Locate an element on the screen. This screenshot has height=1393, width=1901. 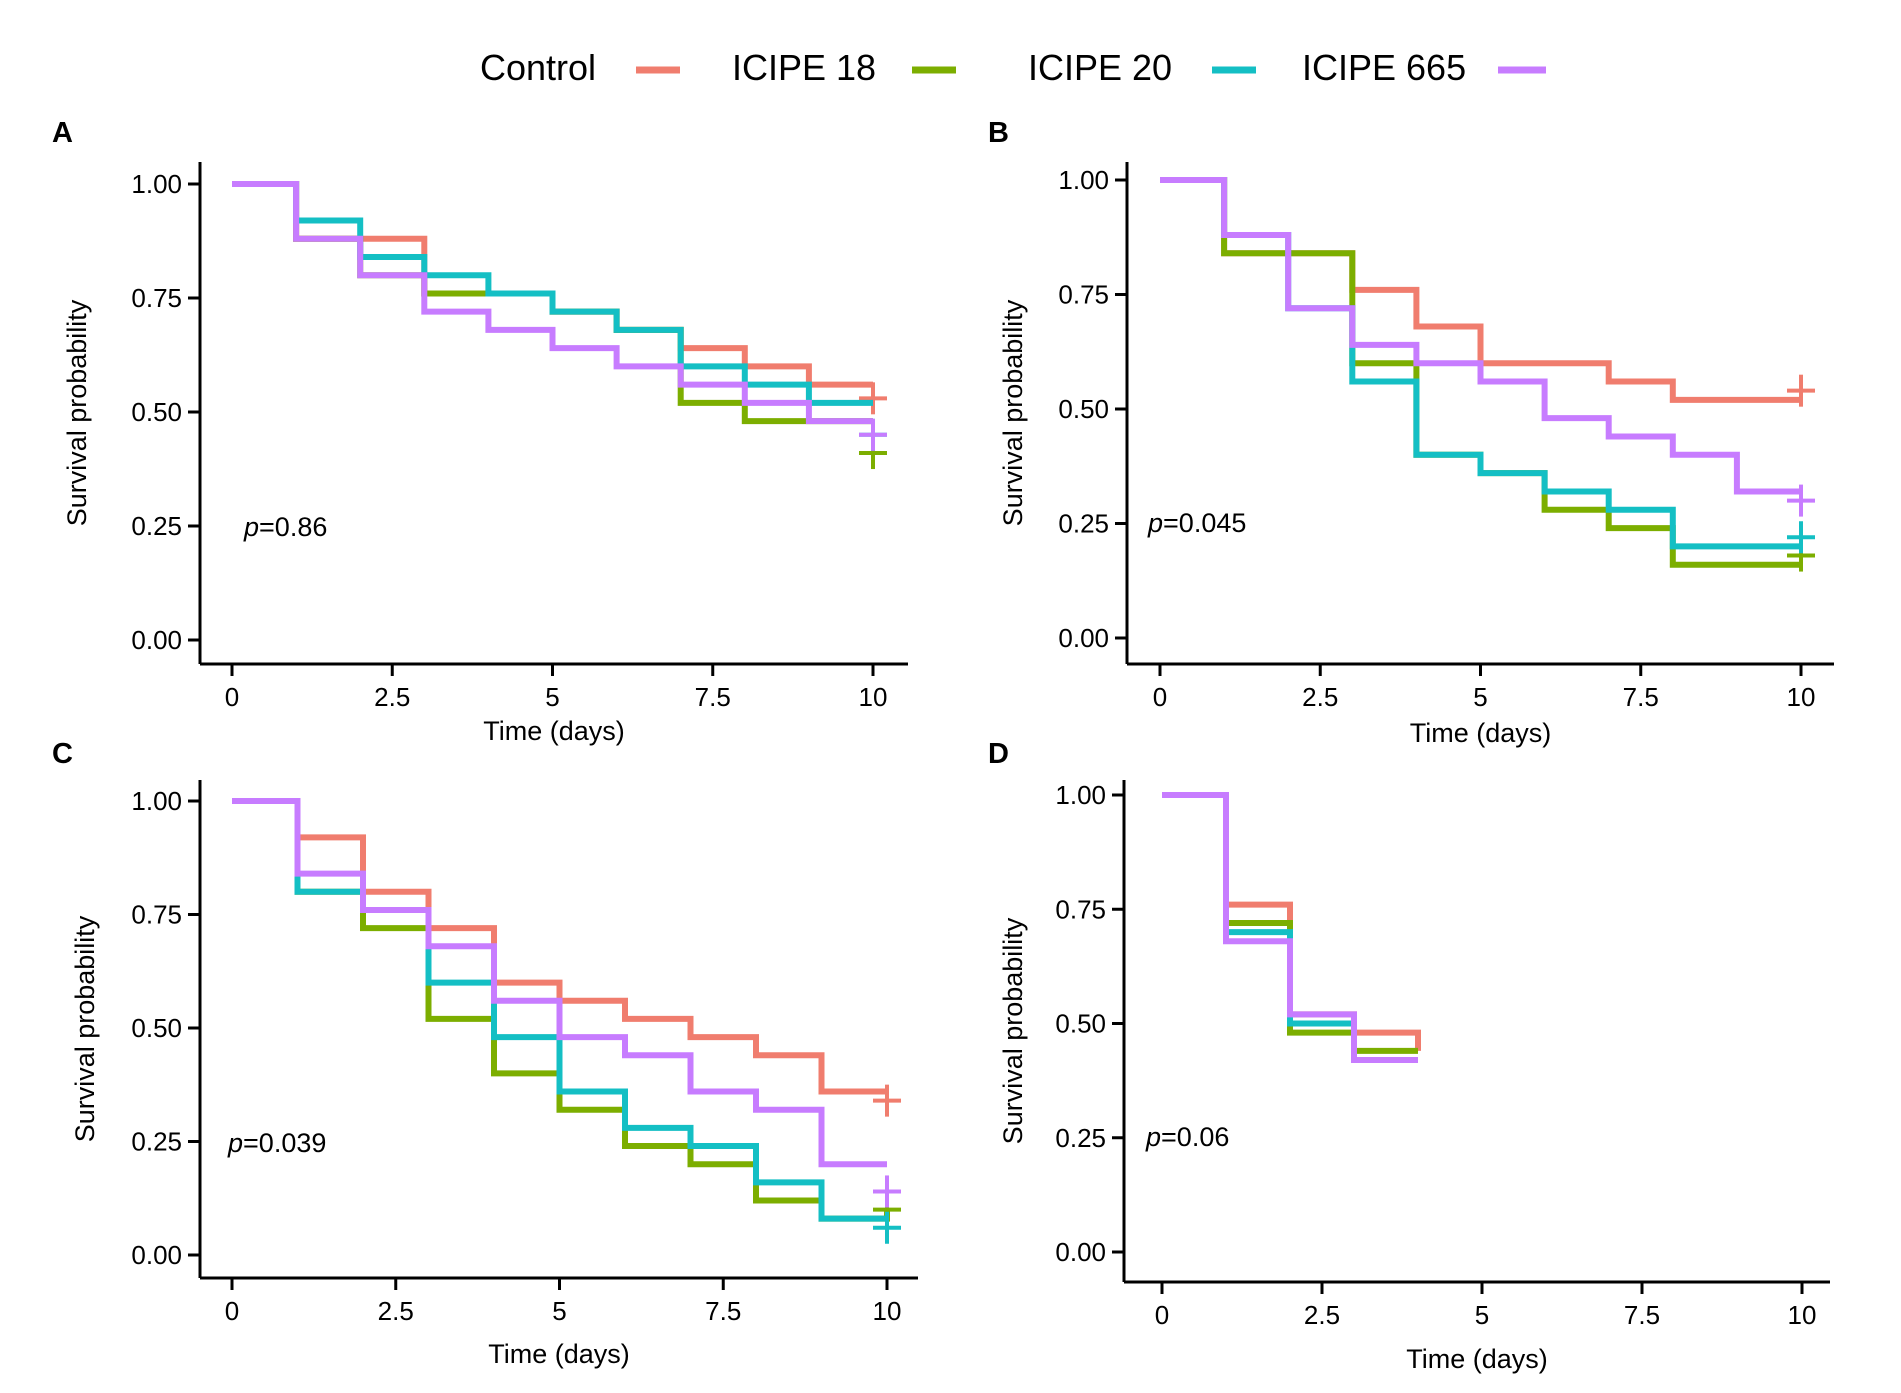
y-tick-label-a-3: 0.75 is located at coordinates (156, 298).